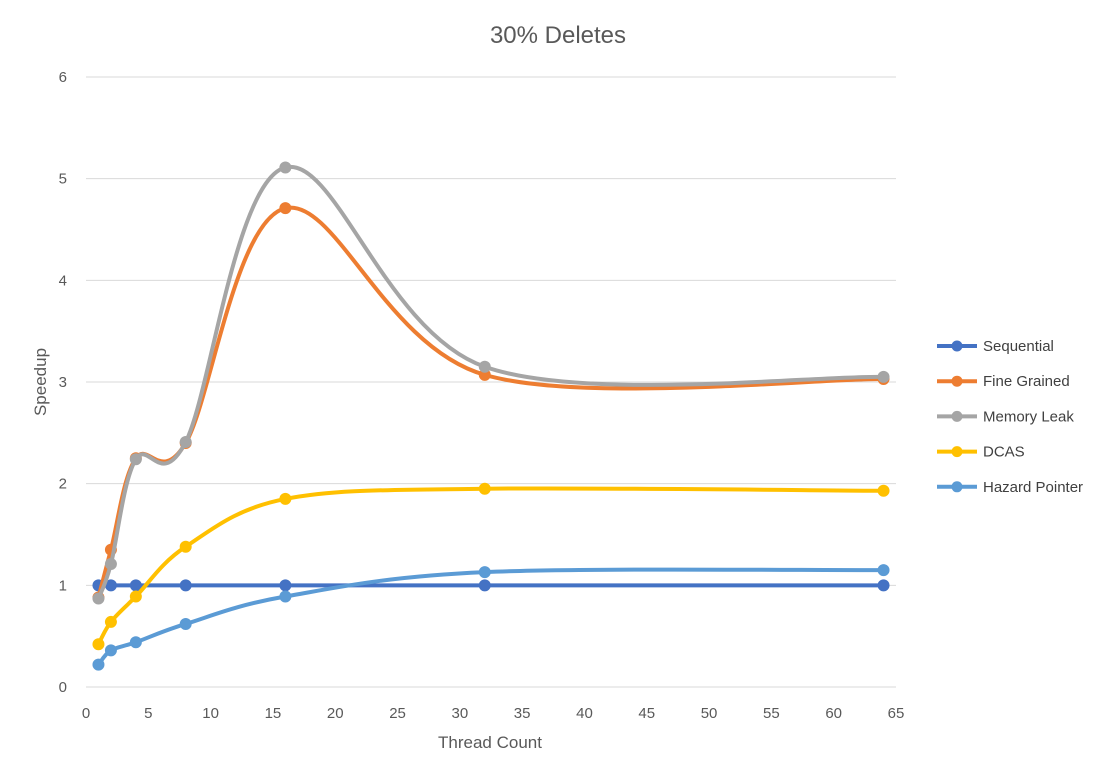 The image size is (1117, 780). What do you see at coordinates (522, 713) in the screenshot?
I see `x-tick-label: 35` at bounding box center [522, 713].